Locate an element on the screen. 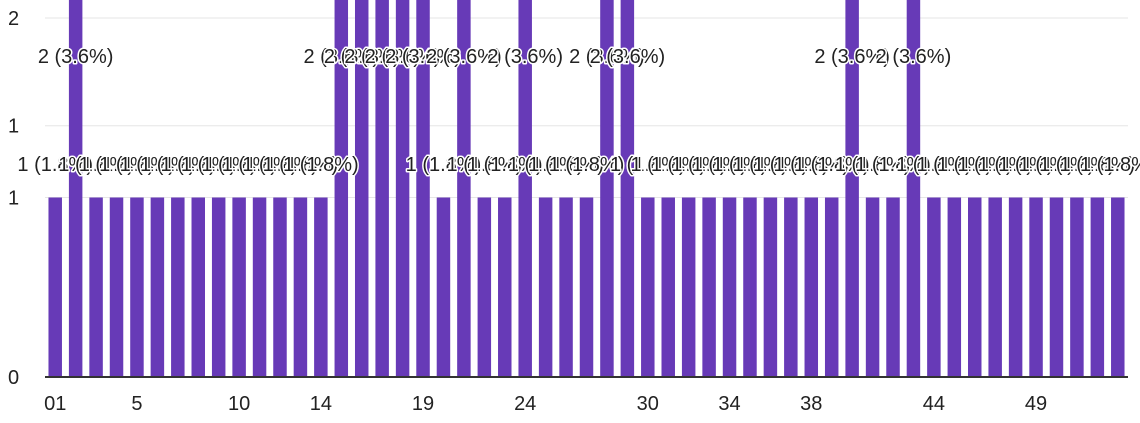 This screenshot has width=1140, height=423. x-tick-label: 14 is located at coordinates (321, 404).